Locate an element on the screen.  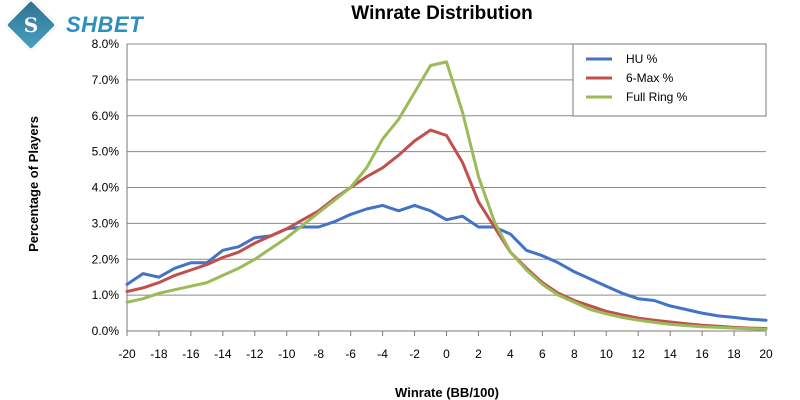
chart-title: Winrate Distribution is located at coordinates (441, 13).